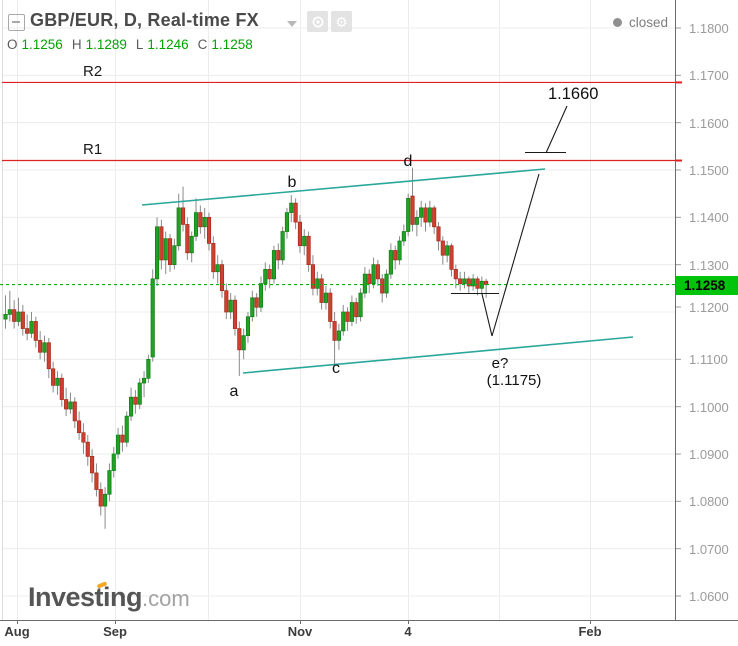 Image resolution: width=738 pixels, height=646 pixels. Describe the element at coordinates (709, 502) in the screenshot. I see `price-axis-label: 1.0800` at that location.